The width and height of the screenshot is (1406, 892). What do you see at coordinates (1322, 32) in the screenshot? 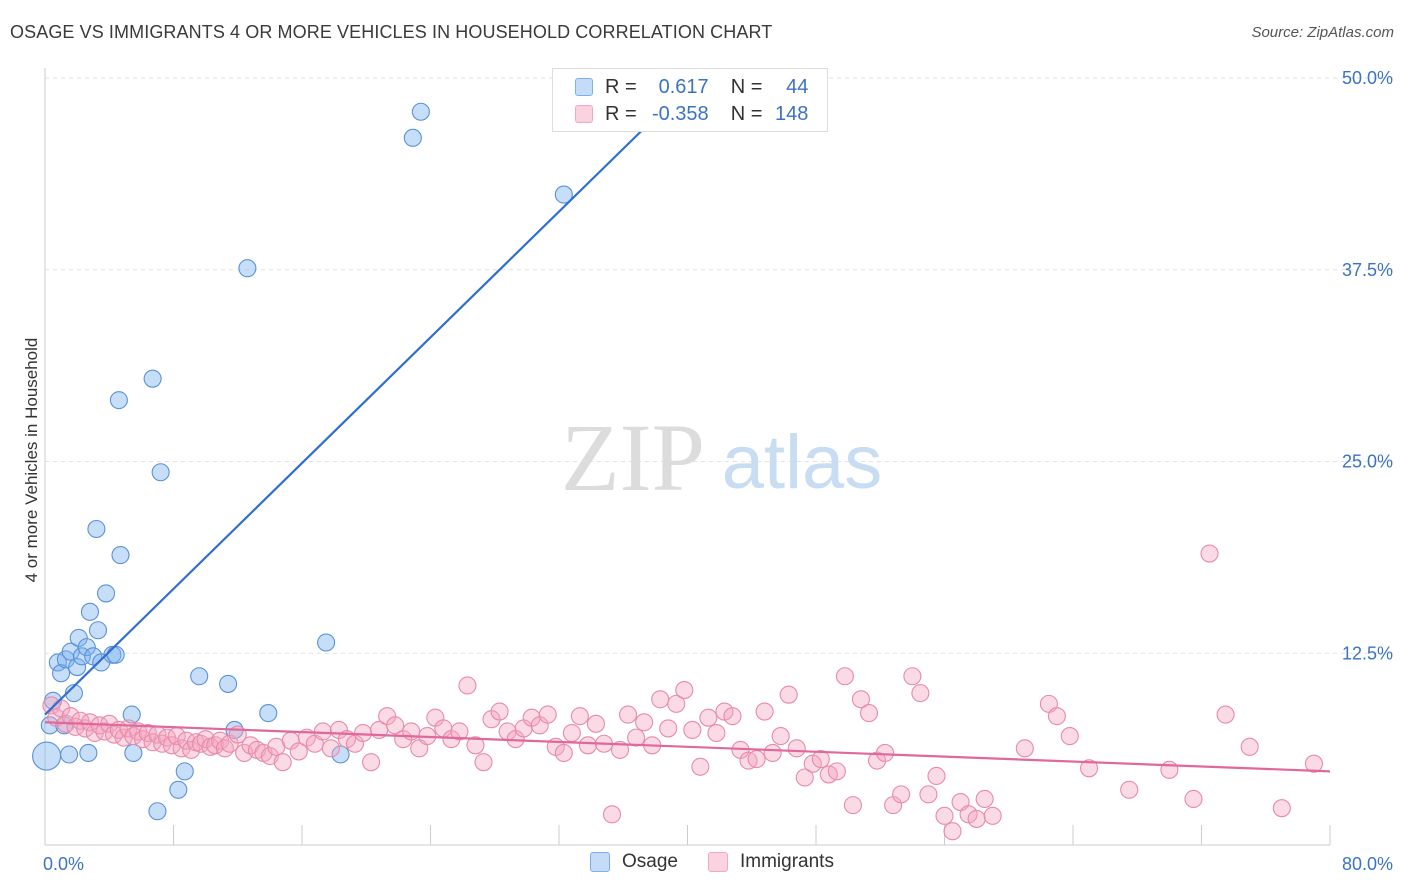
I see `source-credit: Source: ZipAtlas.com` at bounding box center [1322, 32].